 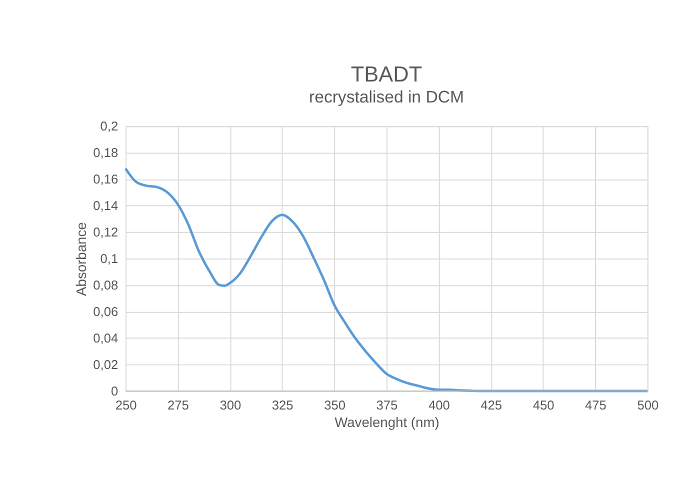 I want to click on y-tick-label: 0,08, so click(x=105, y=285).